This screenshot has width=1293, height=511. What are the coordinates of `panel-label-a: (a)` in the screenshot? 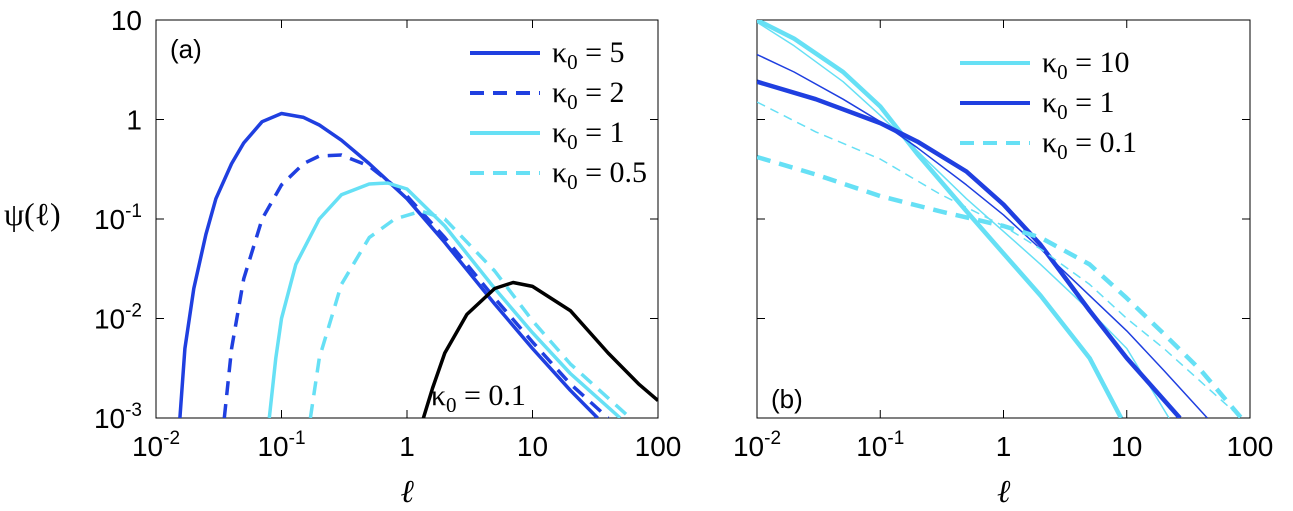 It's located at (186, 49).